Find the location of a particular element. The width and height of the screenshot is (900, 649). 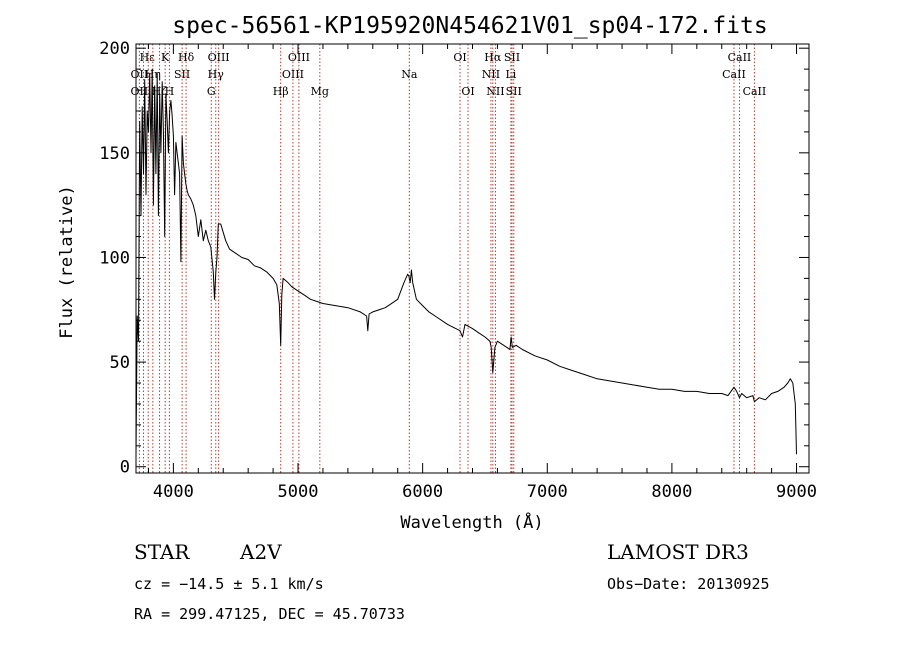

spectral-line-label: K is located at coordinates (165, 57).